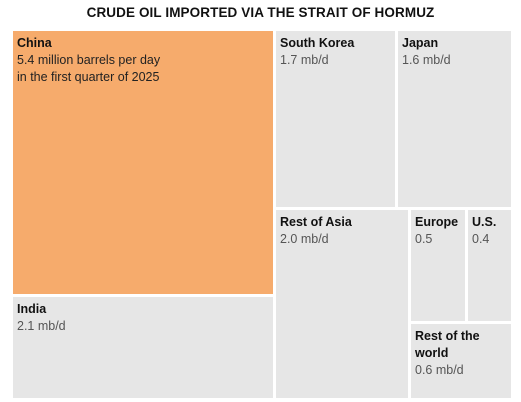  I want to click on treemap-tile-rest-of-the-world: Rest of the world 0.6 mb/d, so click(461, 361).